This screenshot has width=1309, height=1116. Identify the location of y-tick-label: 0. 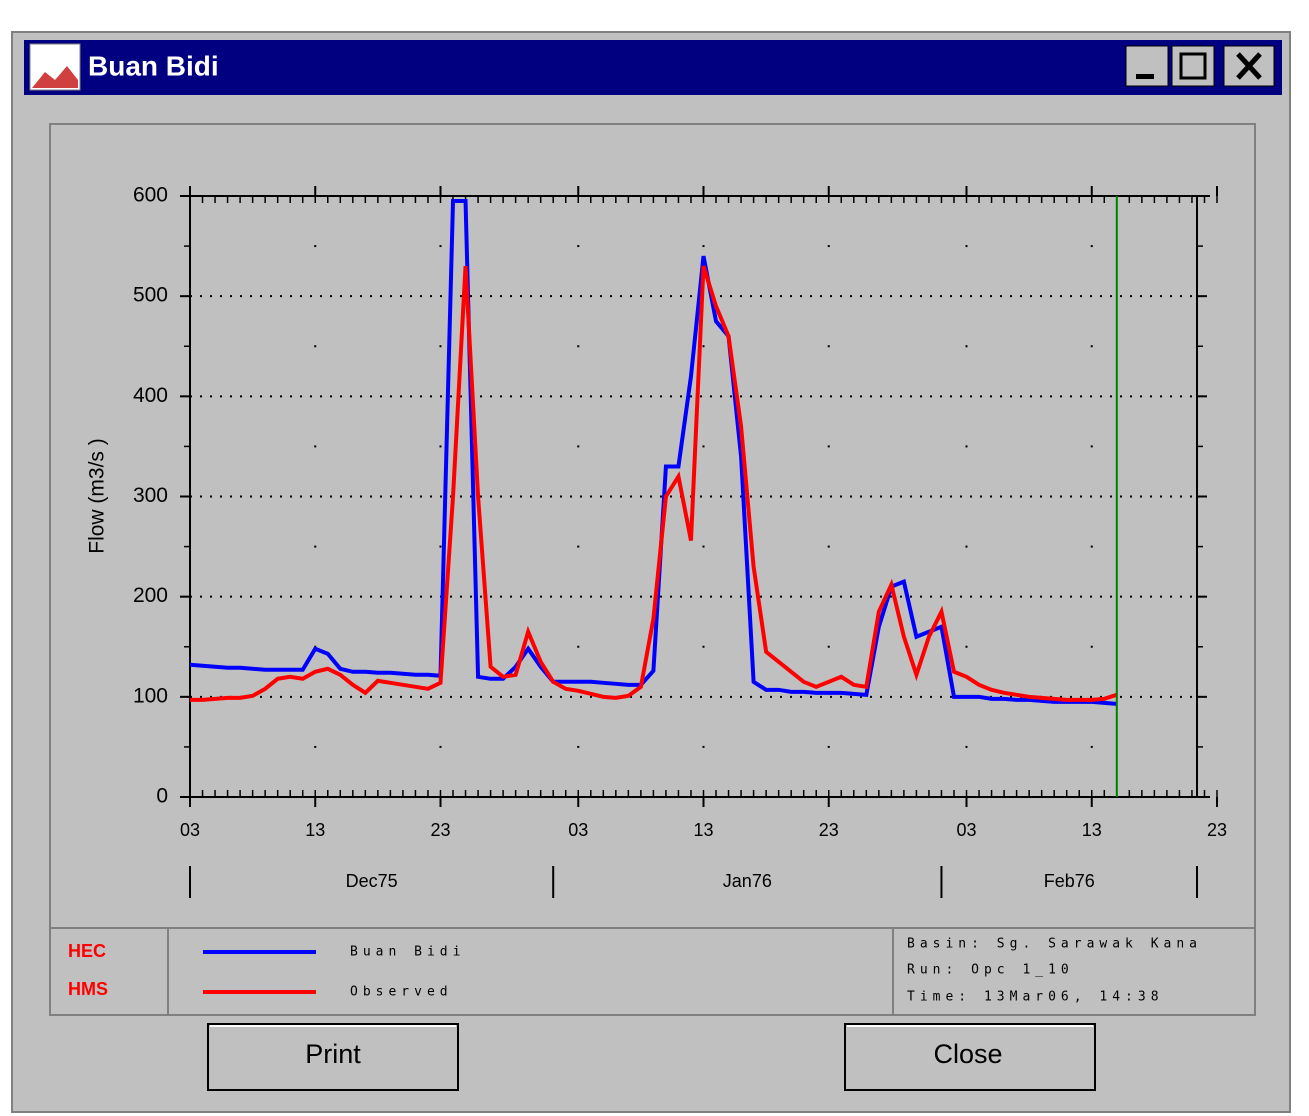
(162, 796).